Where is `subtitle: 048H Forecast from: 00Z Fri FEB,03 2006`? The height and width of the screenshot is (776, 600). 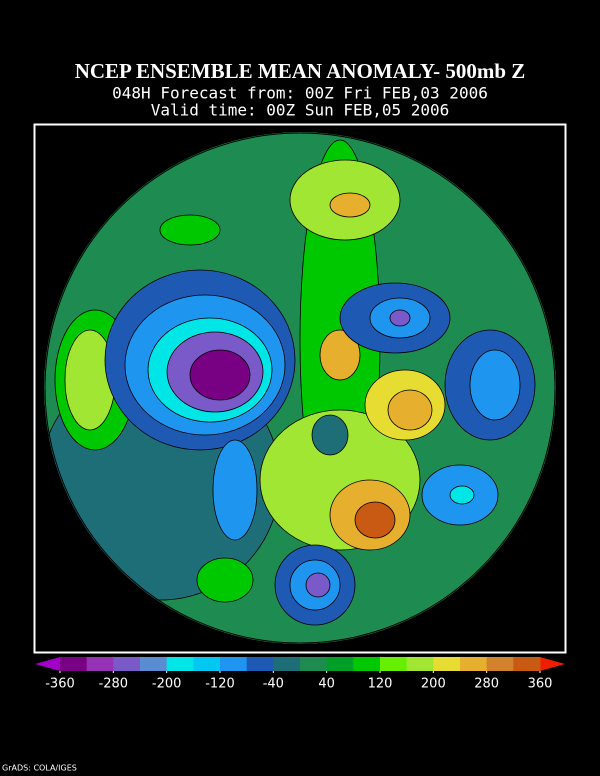 subtitle: 048H Forecast from: 00Z Fri FEB,03 2006 is located at coordinates (300, 93).